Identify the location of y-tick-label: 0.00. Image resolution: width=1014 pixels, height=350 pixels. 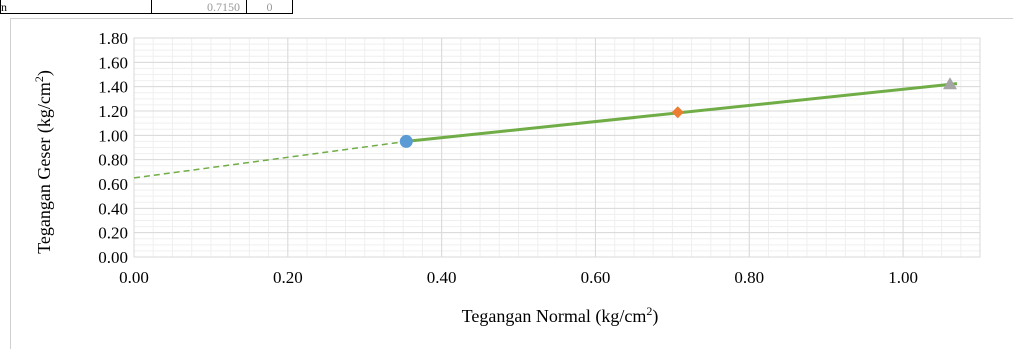
(113, 257).